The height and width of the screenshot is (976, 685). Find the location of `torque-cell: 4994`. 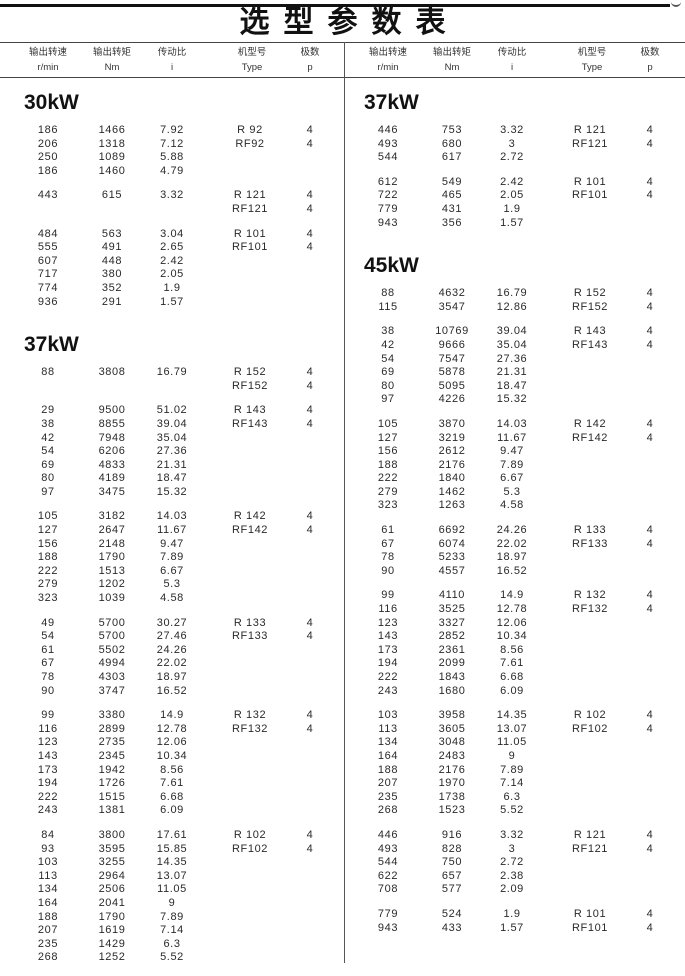

torque-cell: 4994 is located at coordinates (112, 663).